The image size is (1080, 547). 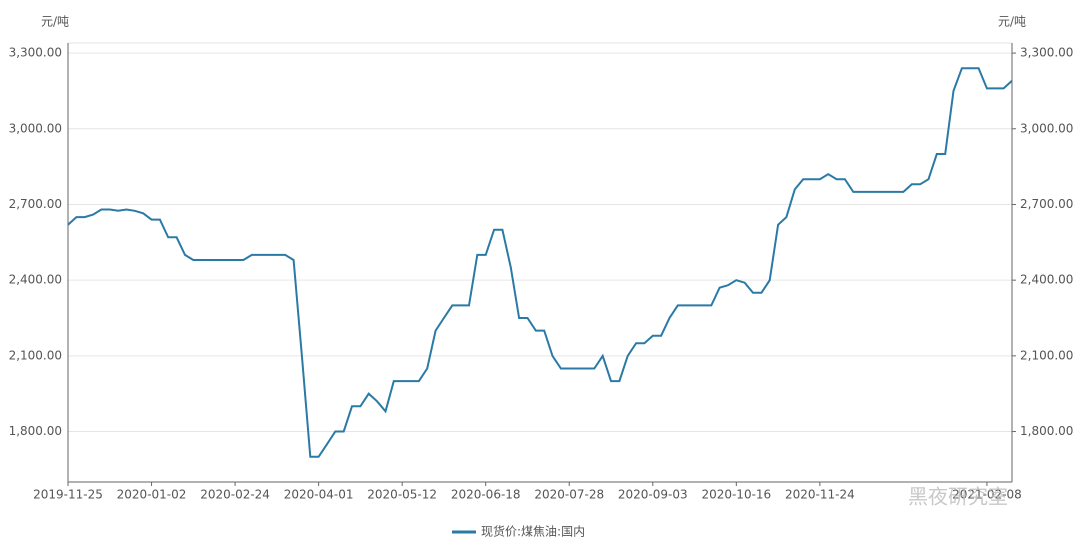 What do you see at coordinates (319, 495) in the screenshot?
I see `x-tick-label: 2020-04-01` at bounding box center [319, 495].